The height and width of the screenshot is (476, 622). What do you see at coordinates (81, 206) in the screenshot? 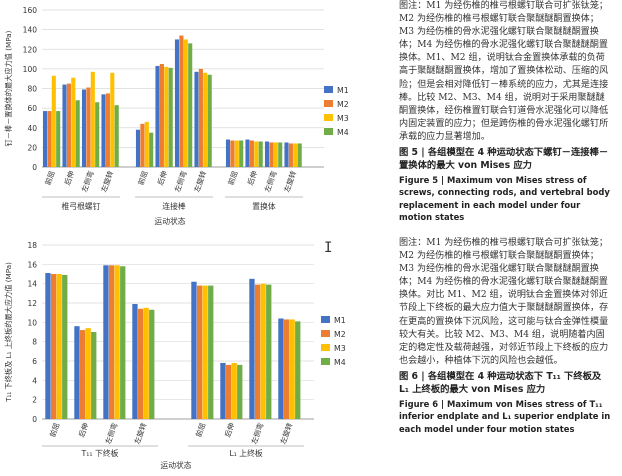
I see `group-label: 椎弓根螺钉` at bounding box center [81, 206].